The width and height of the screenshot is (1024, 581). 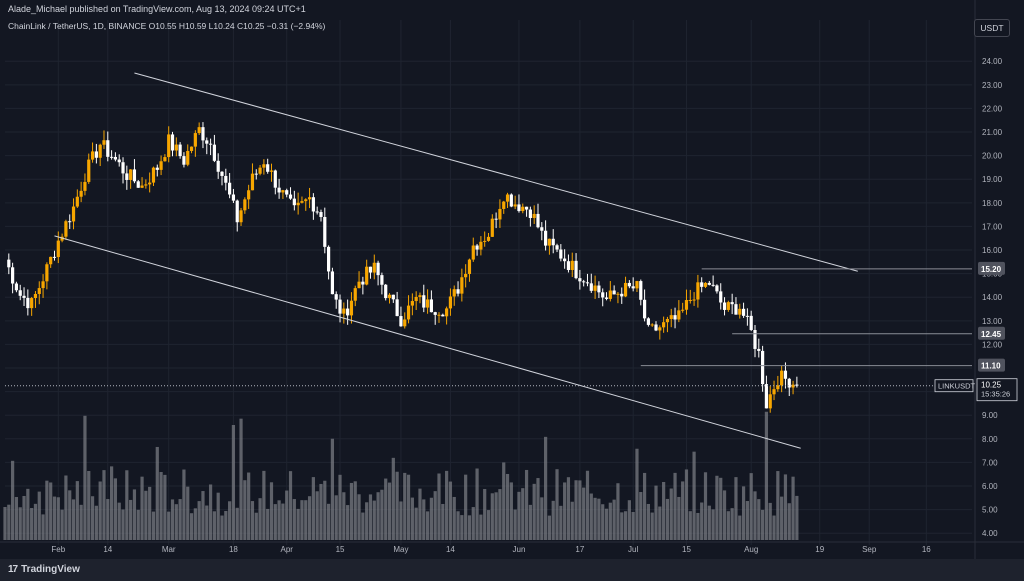 What do you see at coordinates (954, 386) in the screenshot?
I see `symbol-tag` at bounding box center [954, 386].